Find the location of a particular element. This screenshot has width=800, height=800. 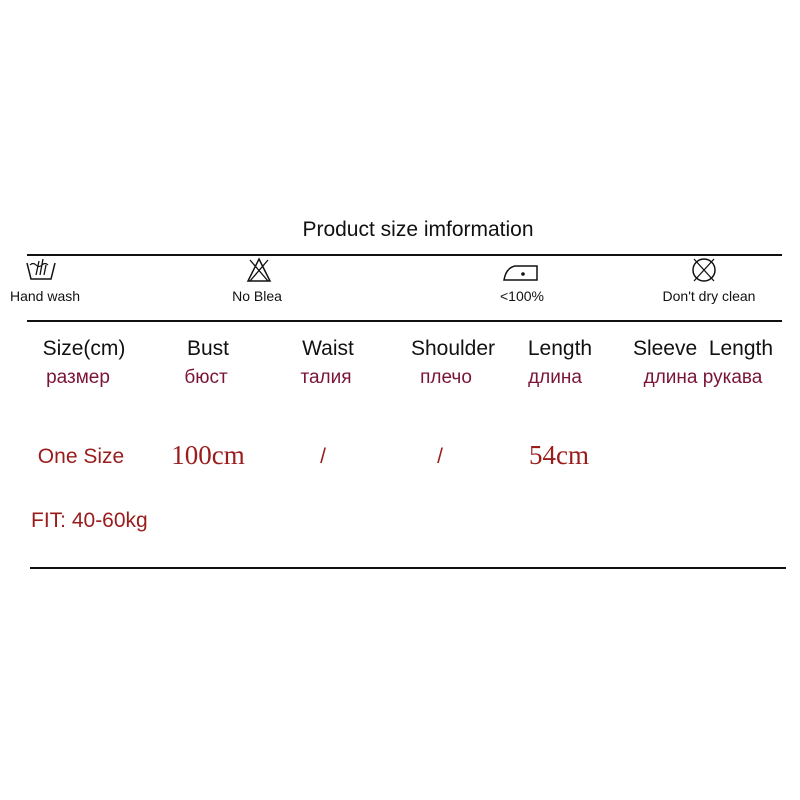

column-header-bust-ru: бюст is located at coordinates (206, 377).